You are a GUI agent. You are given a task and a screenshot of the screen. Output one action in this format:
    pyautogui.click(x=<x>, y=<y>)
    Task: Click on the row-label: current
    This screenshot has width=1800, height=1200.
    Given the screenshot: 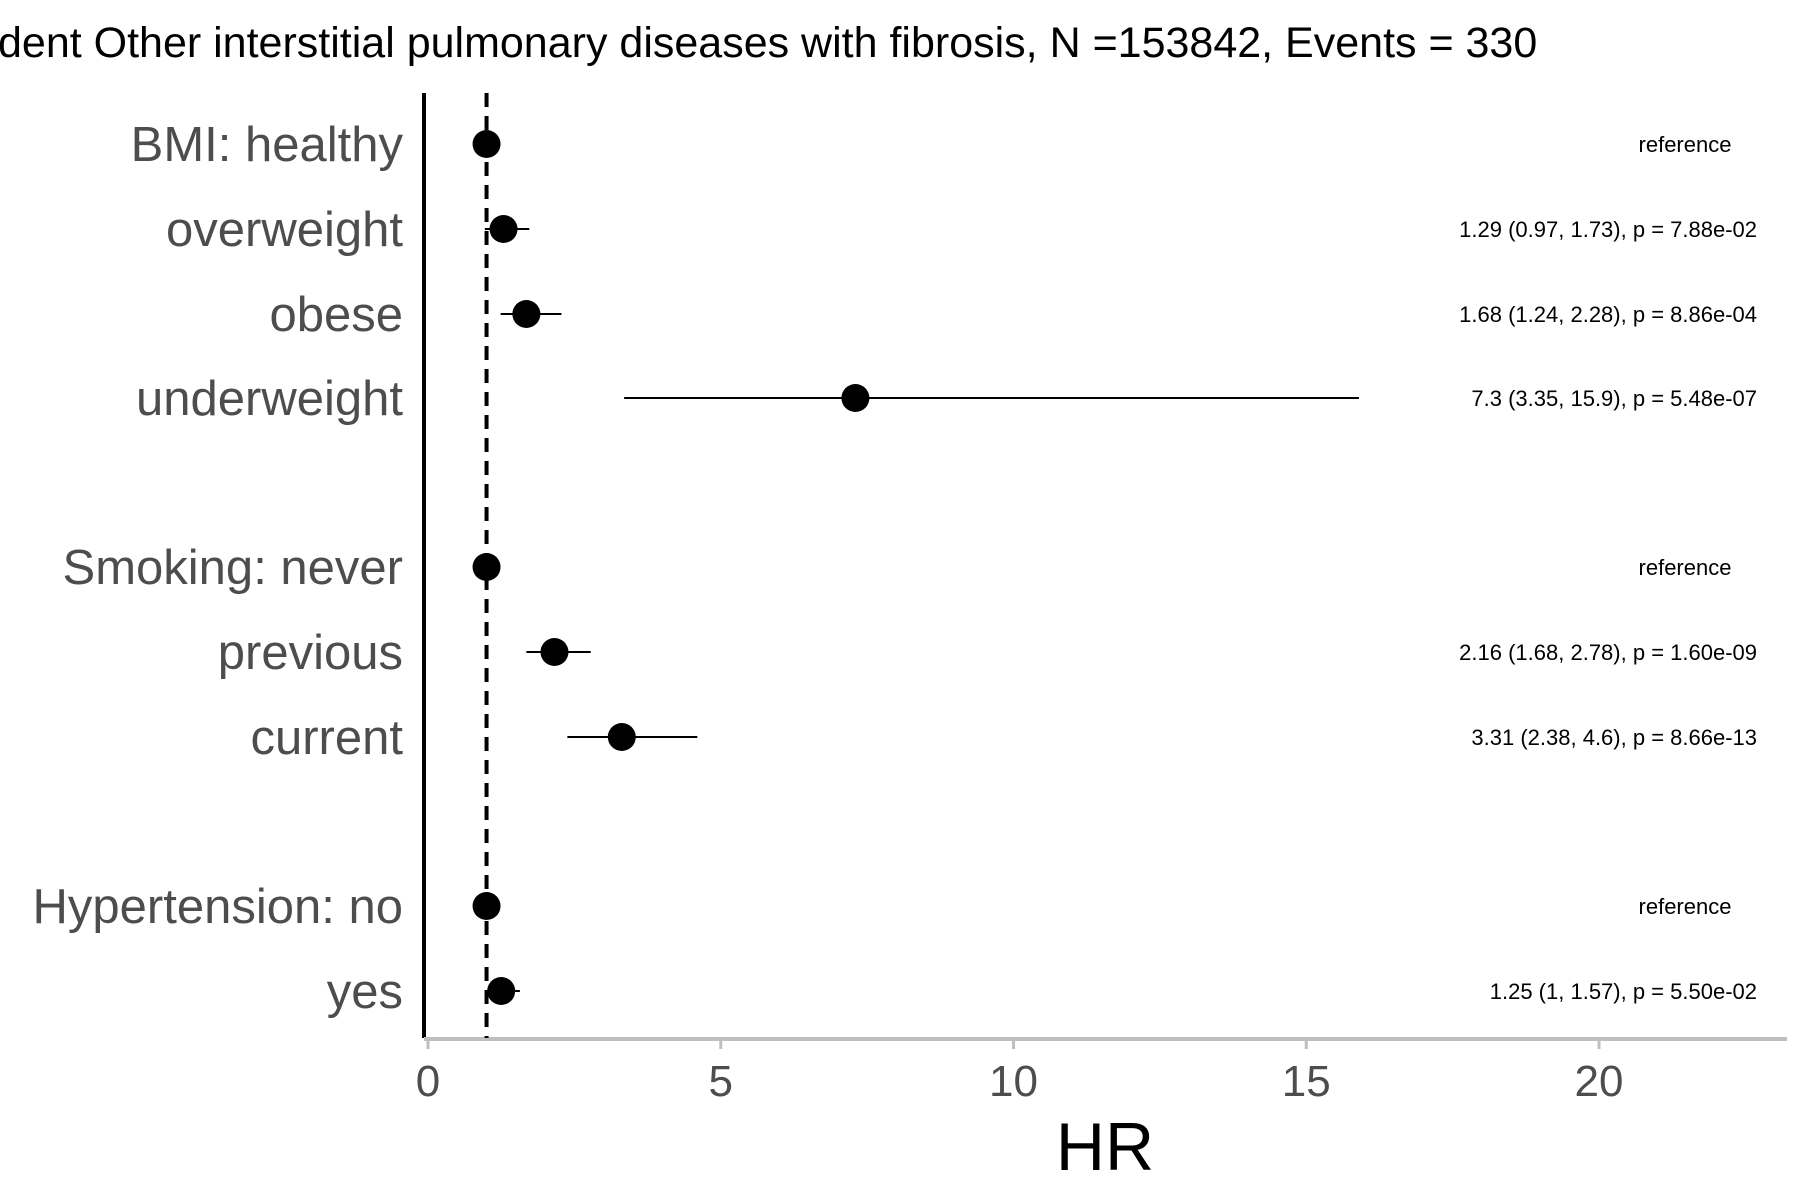 What is the action you would take?
    pyautogui.click(x=326, y=738)
    